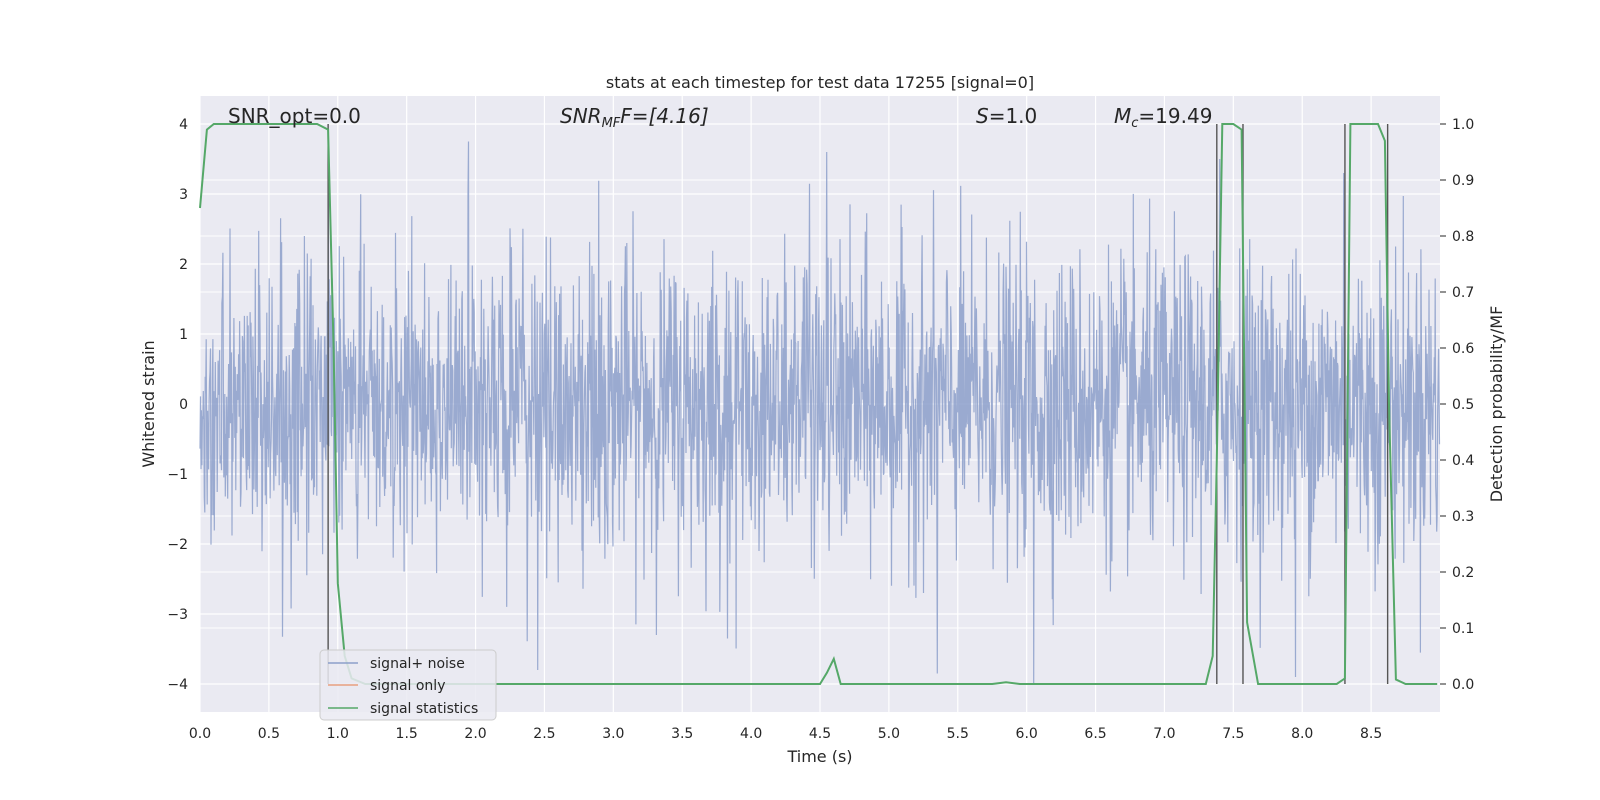 The width and height of the screenshot is (1600, 800). Describe the element at coordinates (177, 685) in the screenshot. I see `y-tick-label-0: −4` at that location.